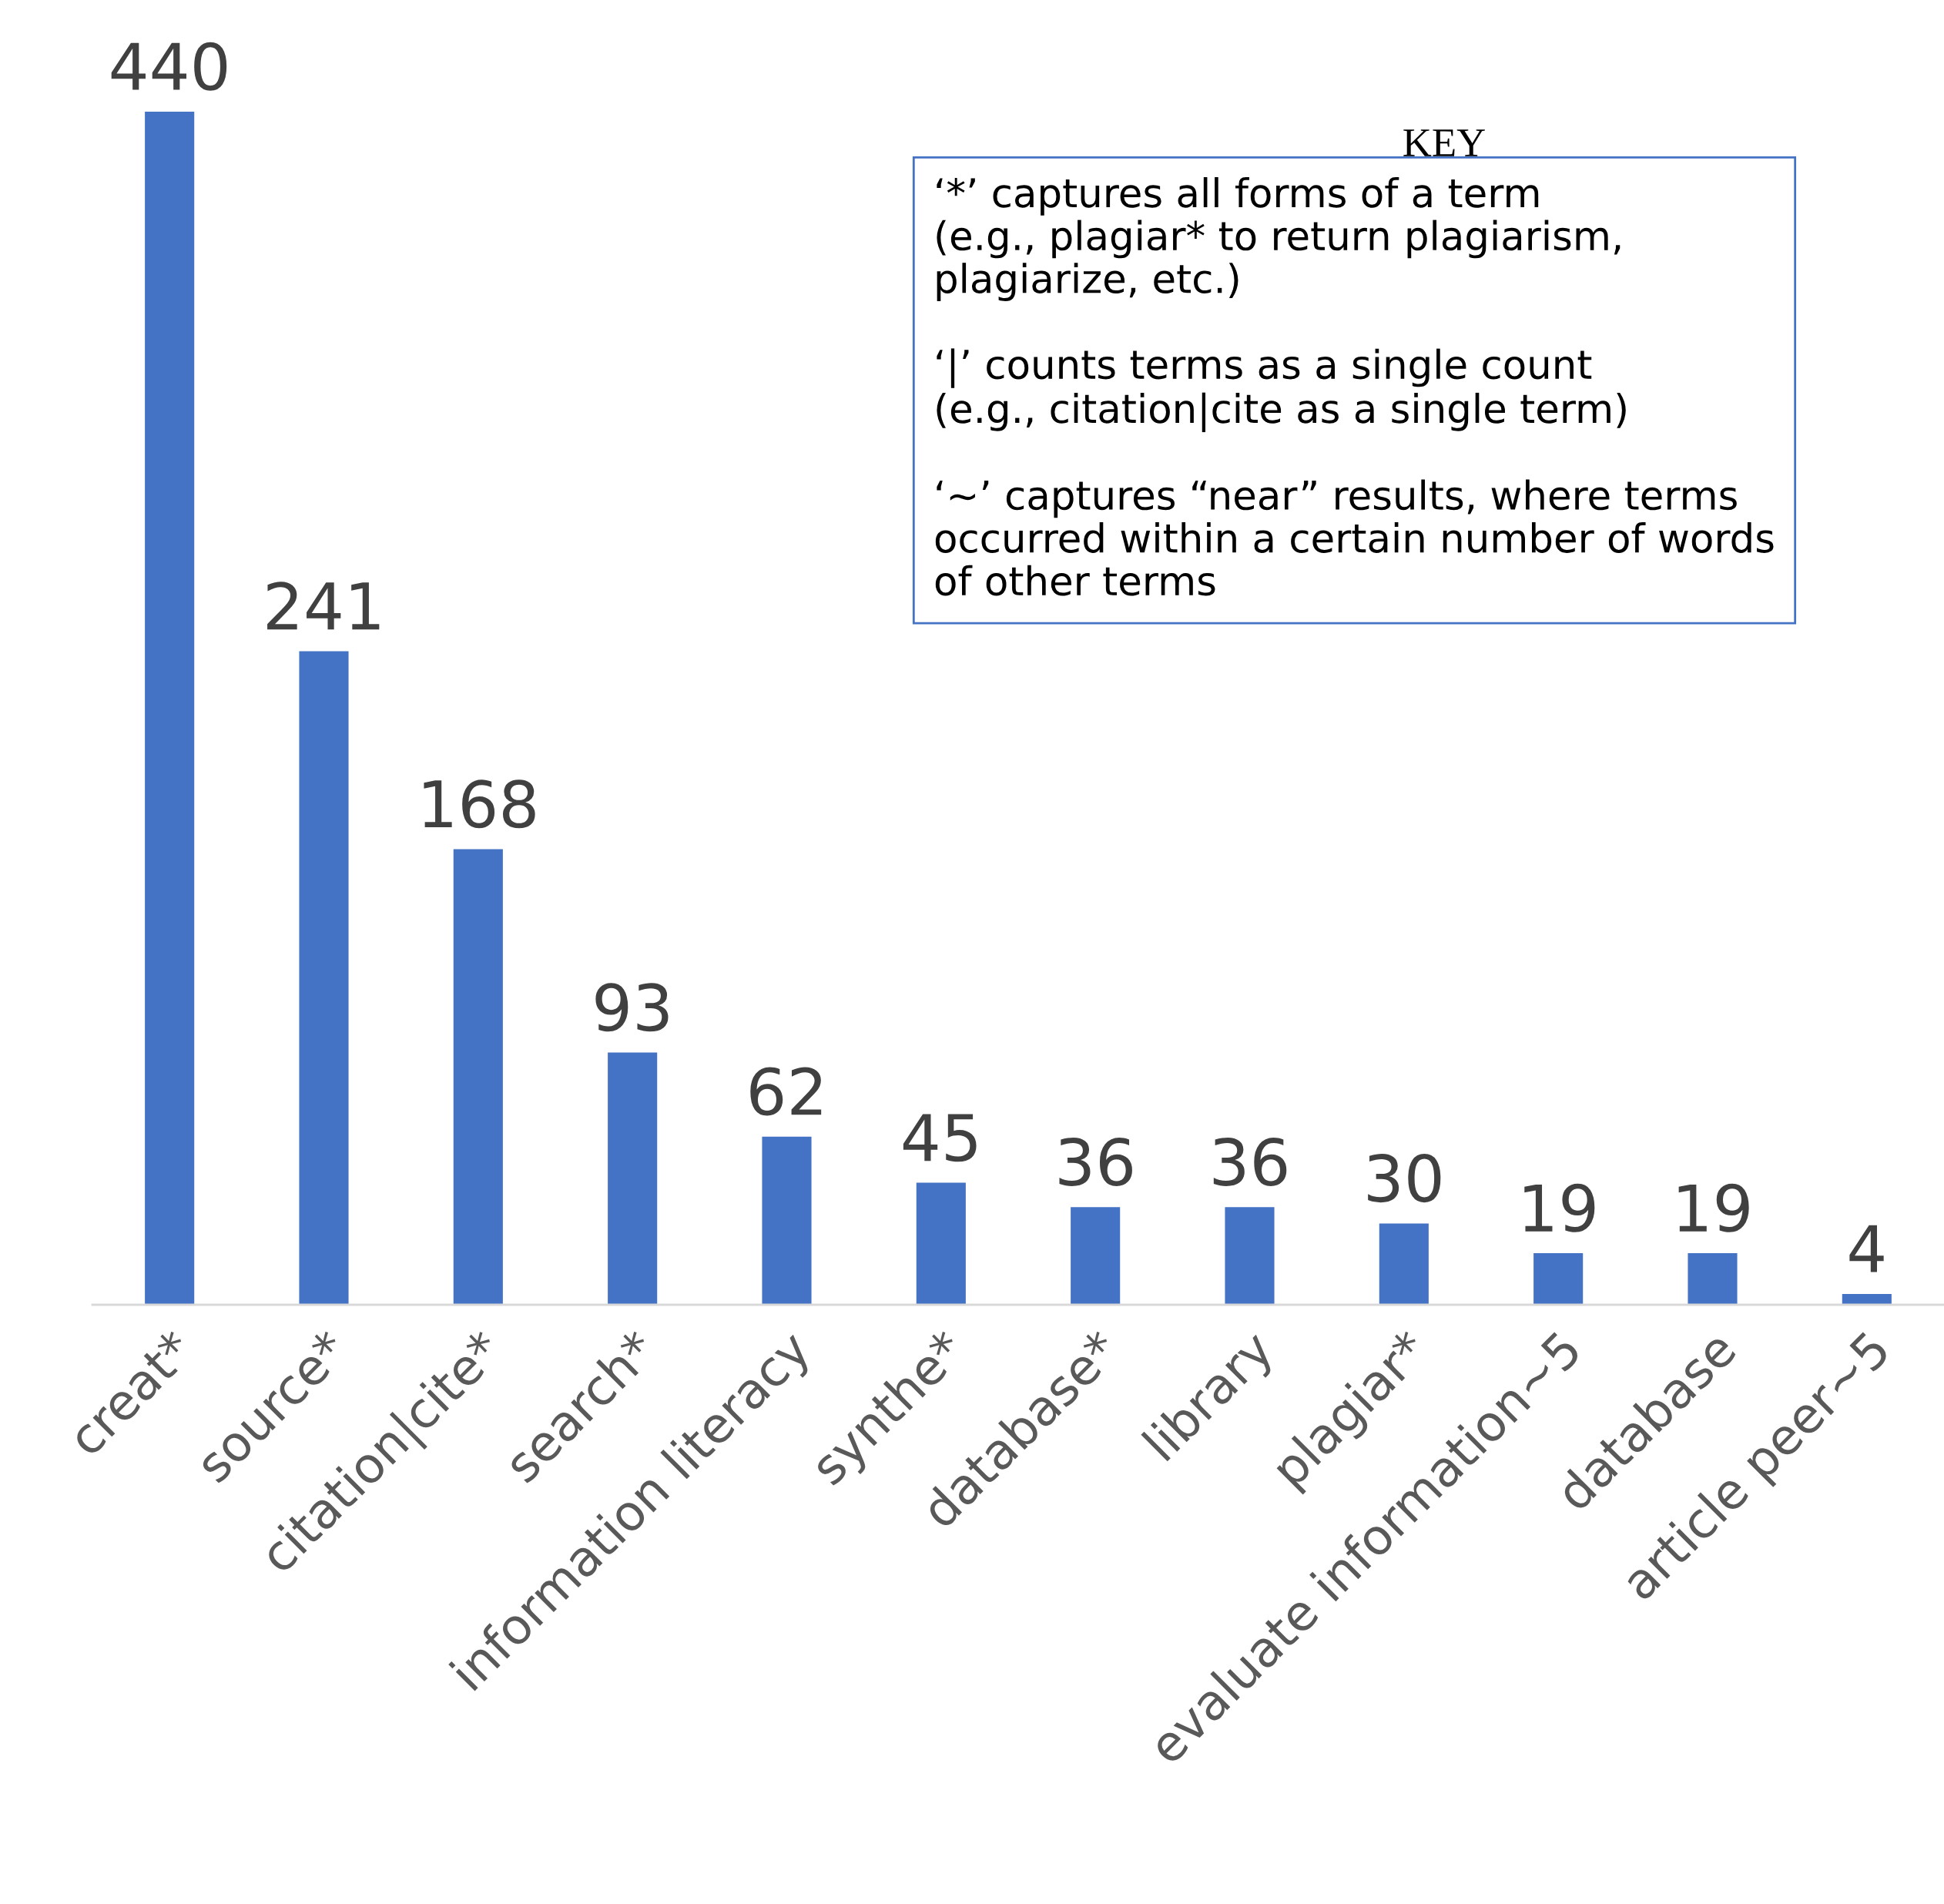 This screenshot has height=1904, width=1944. What do you see at coordinates (786, 1091) in the screenshot?
I see `data-label: 62` at bounding box center [786, 1091].